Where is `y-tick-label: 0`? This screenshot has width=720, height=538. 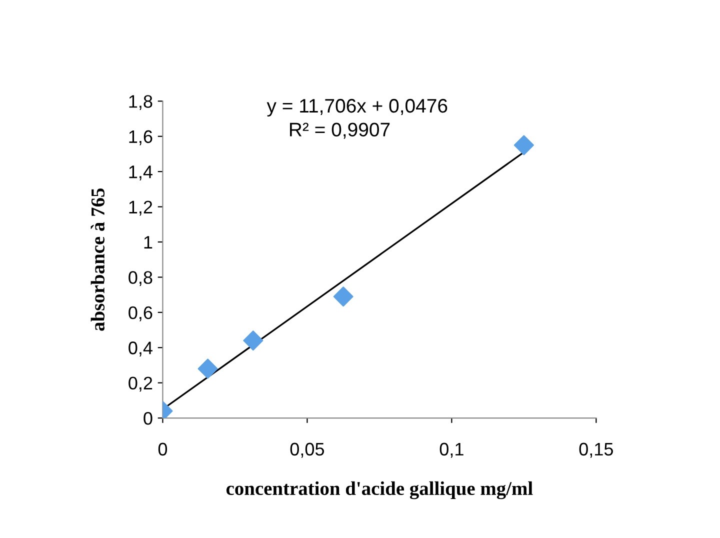 y-tick-label: 0 is located at coordinates (148, 418).